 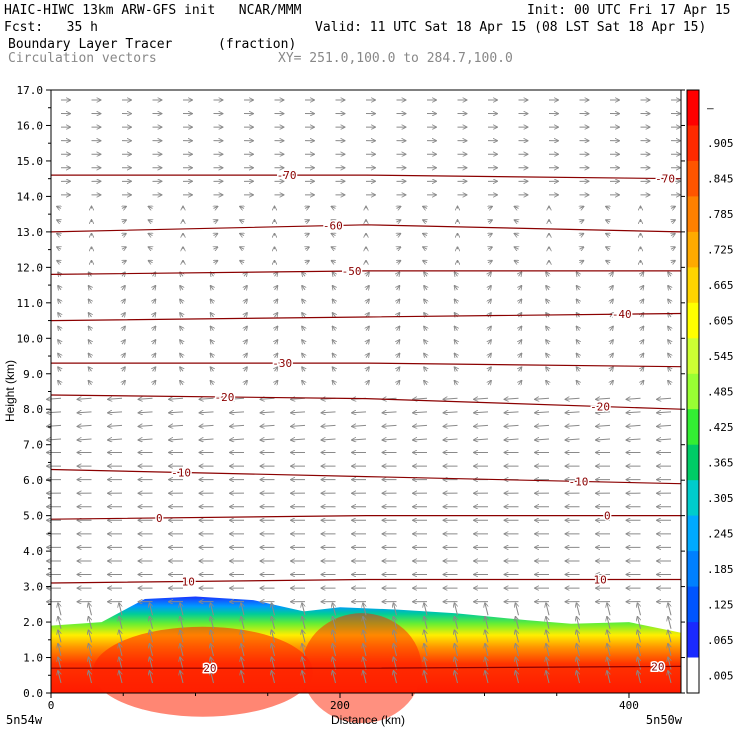 I want to click on y-tick-label: 12.0, so click(x=30, y=267).